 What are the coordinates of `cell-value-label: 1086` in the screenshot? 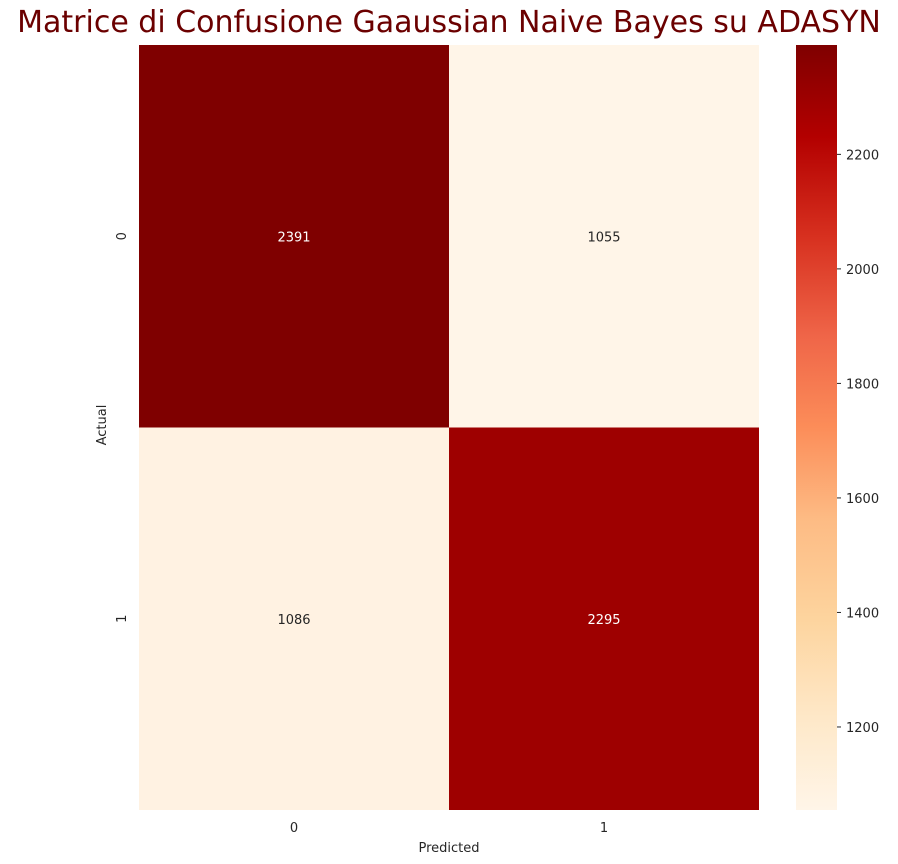 It's located at (293, 620).